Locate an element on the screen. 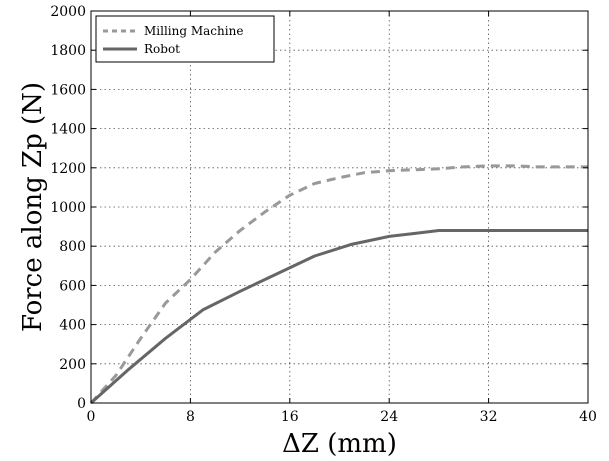 This screenshot has width=609, height=461. legend-label-robot: Robot is located at coordinates (162, 49).